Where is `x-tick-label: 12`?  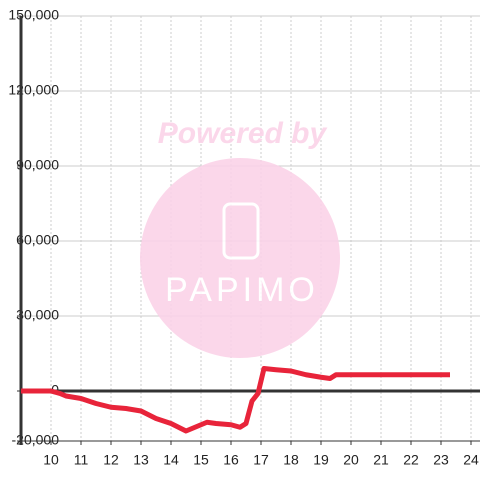 x-tick-label: 12 is located at coordinates (111, 460).